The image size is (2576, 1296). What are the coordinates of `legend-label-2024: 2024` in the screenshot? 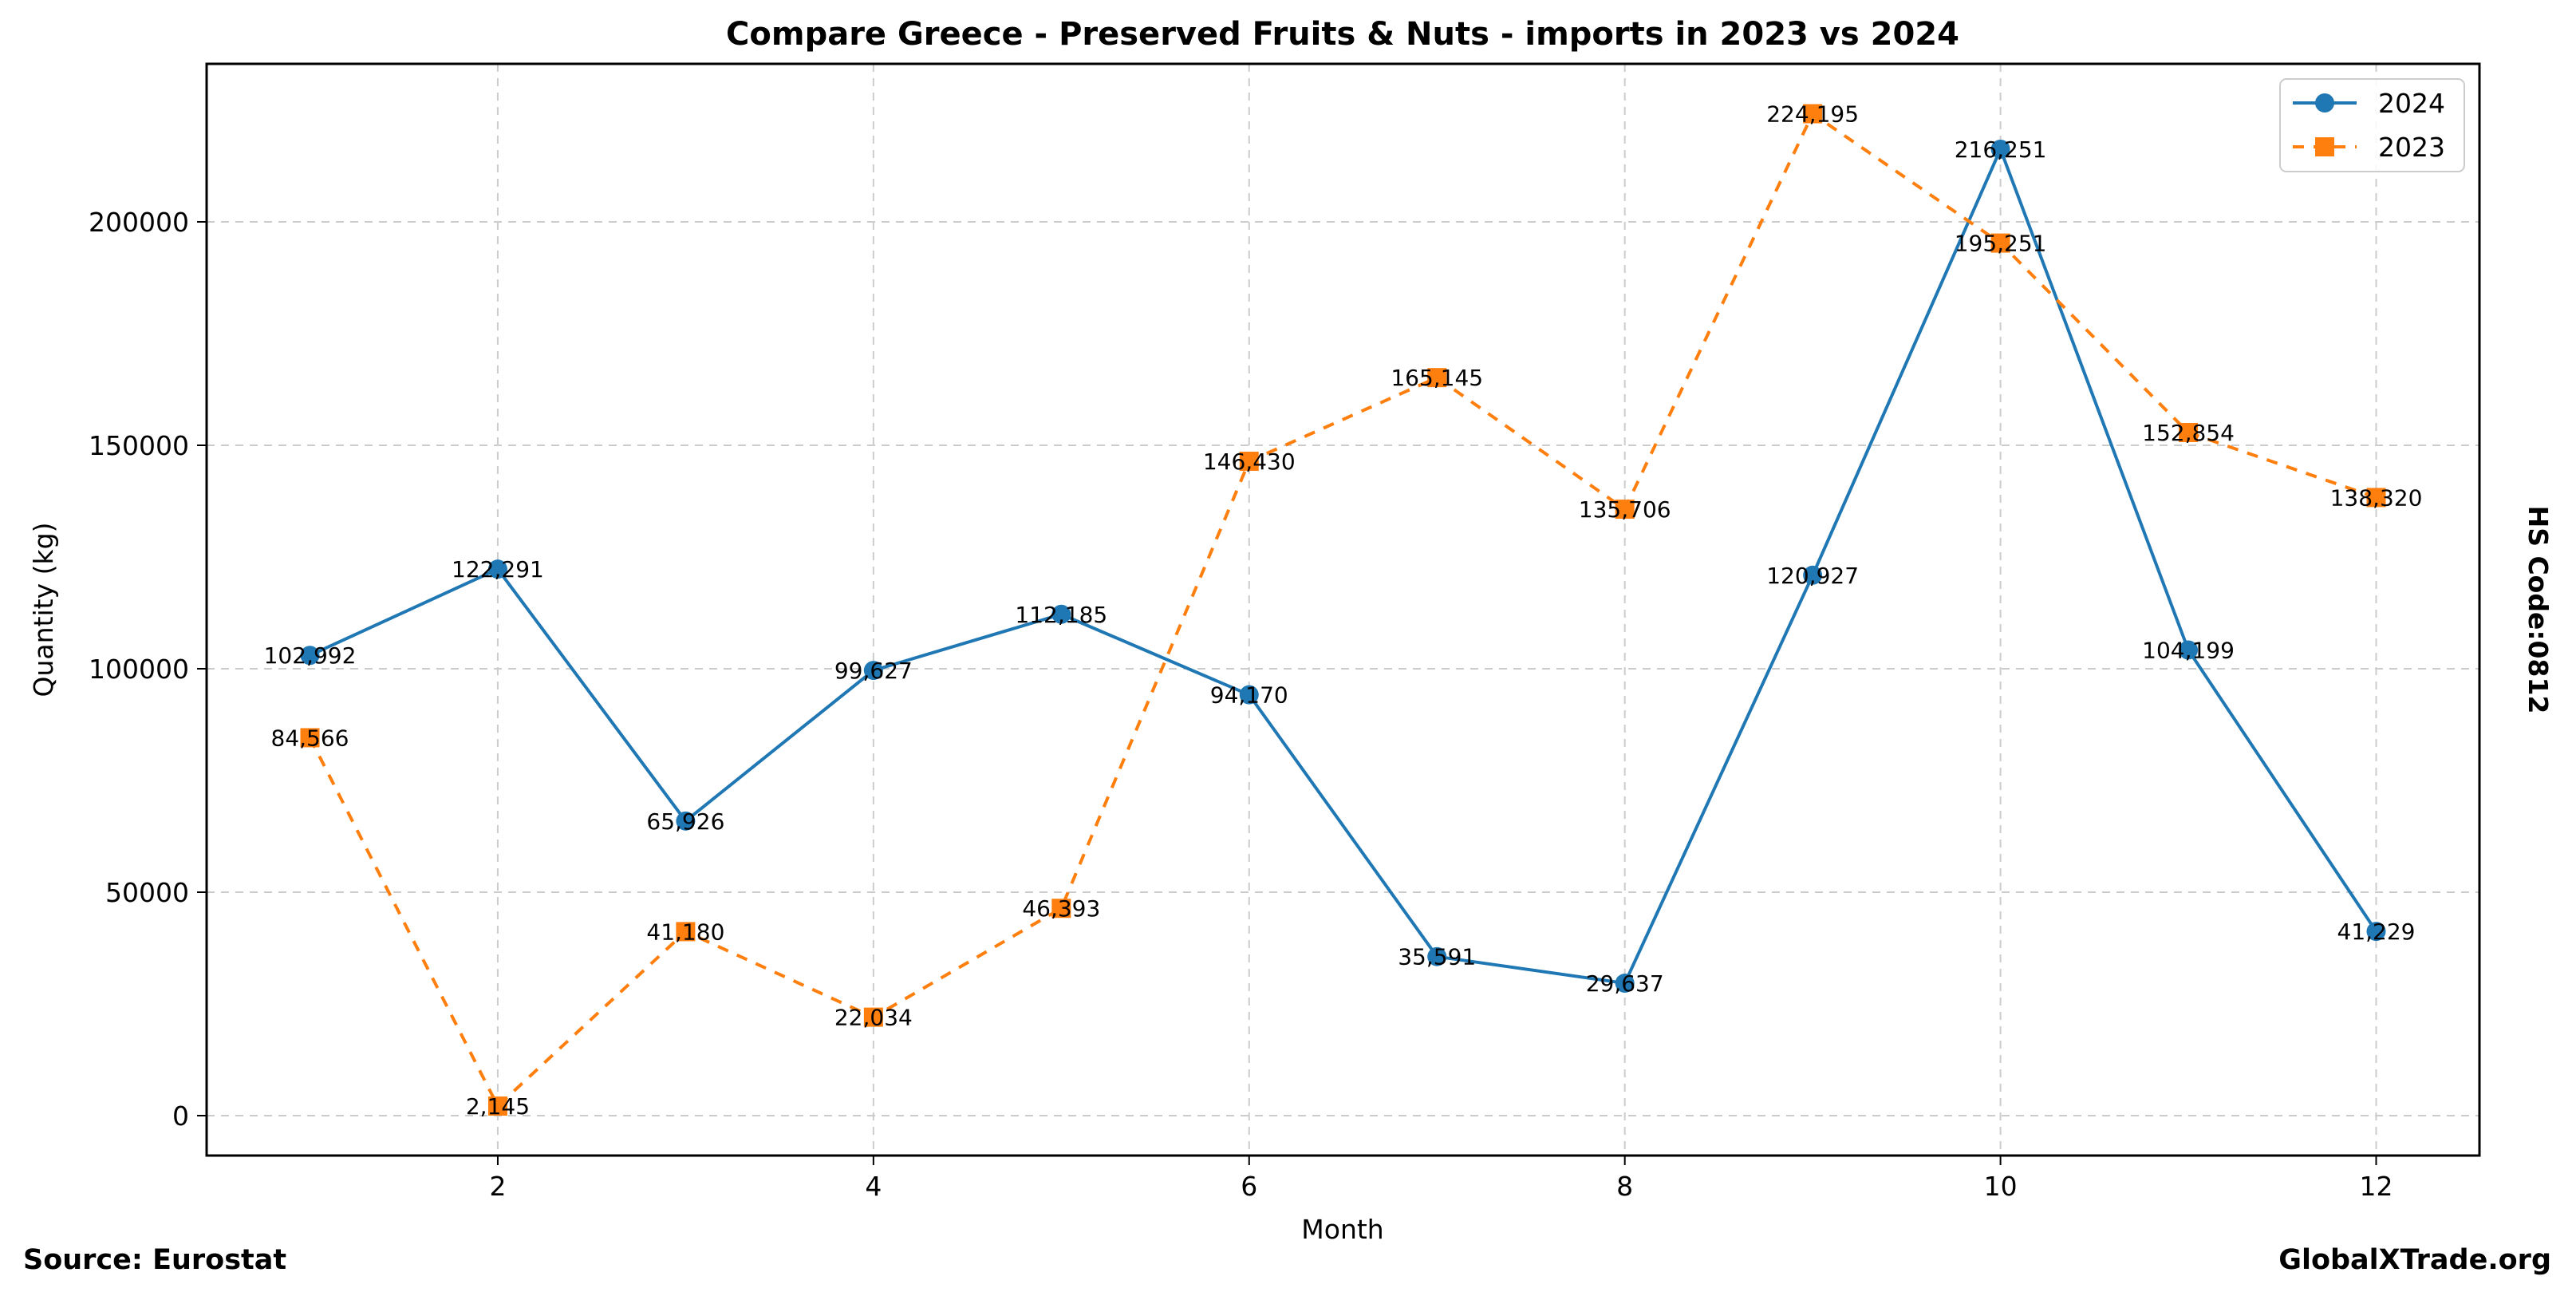 It's located at (2411, 104).